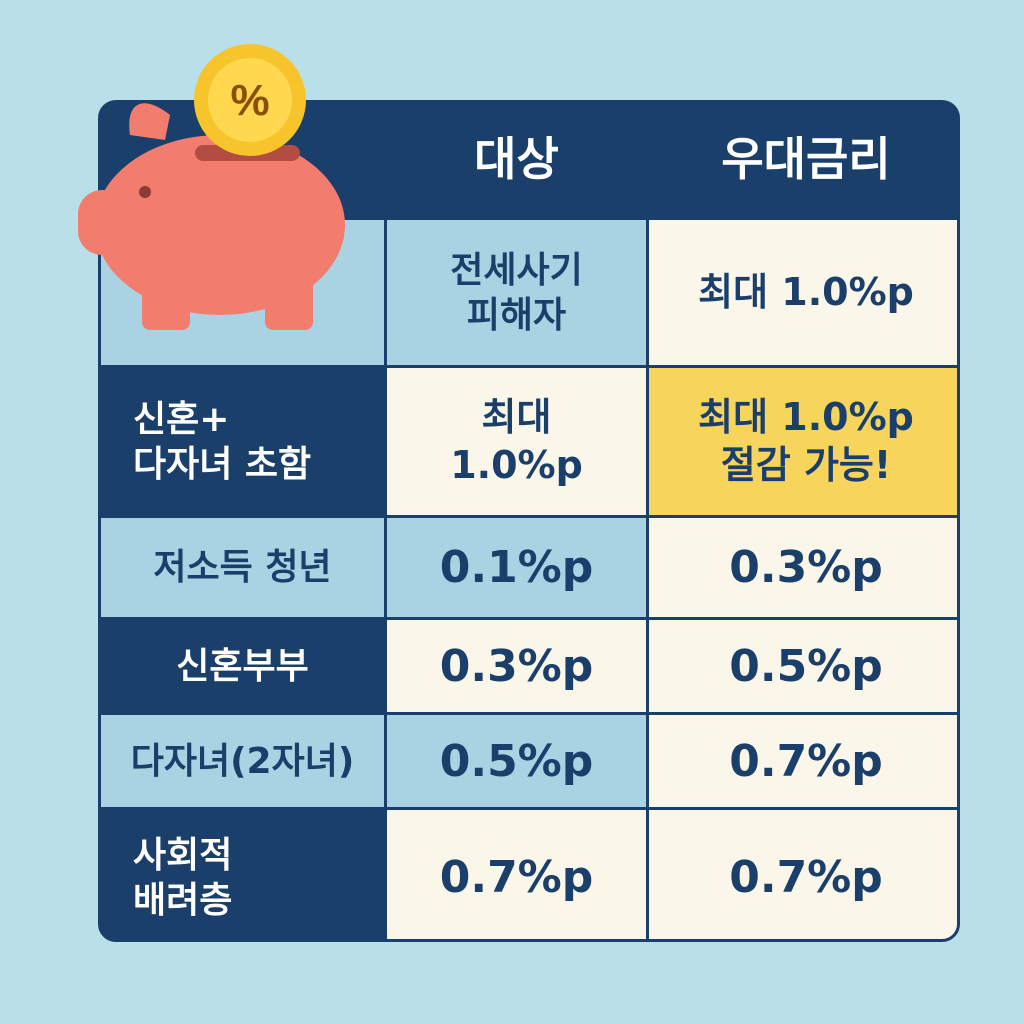  Describe the element at coordinates (242, 874) in the screenshot. I see `row-label: 사회적 배려층` at that location.